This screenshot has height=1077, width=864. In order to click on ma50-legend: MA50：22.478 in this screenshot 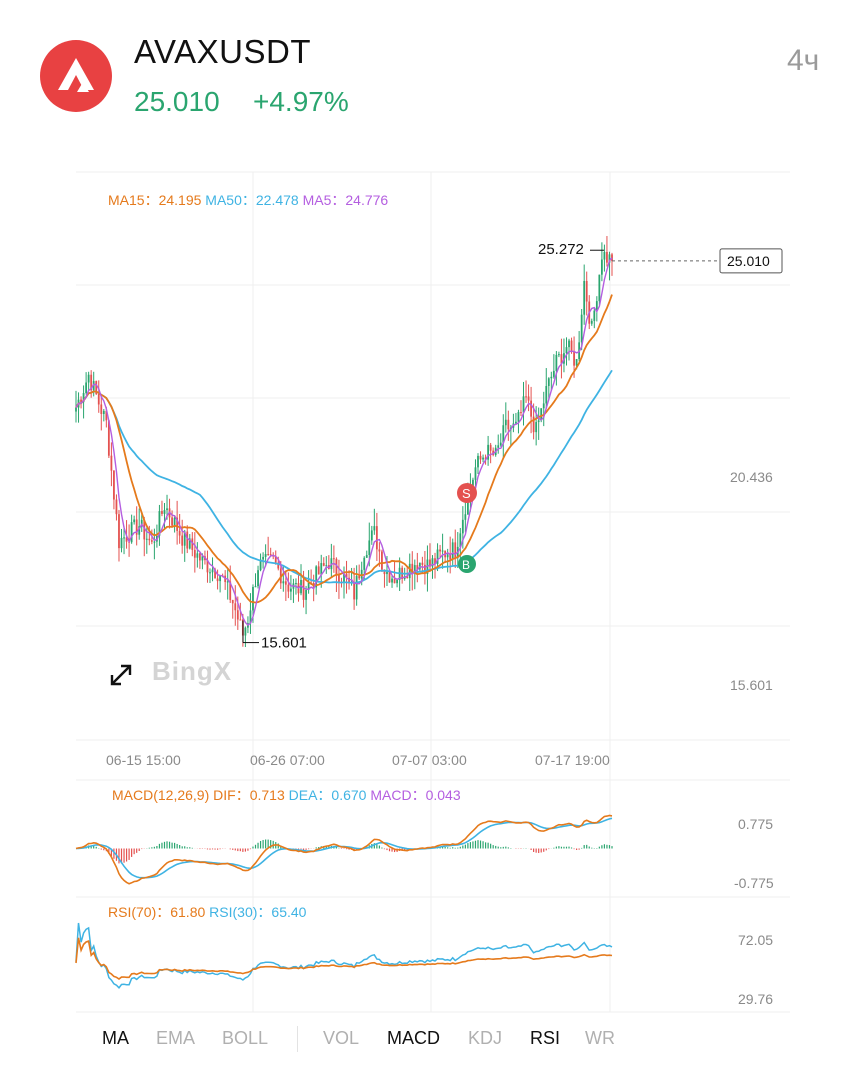, I will do `click(252, 200)`.